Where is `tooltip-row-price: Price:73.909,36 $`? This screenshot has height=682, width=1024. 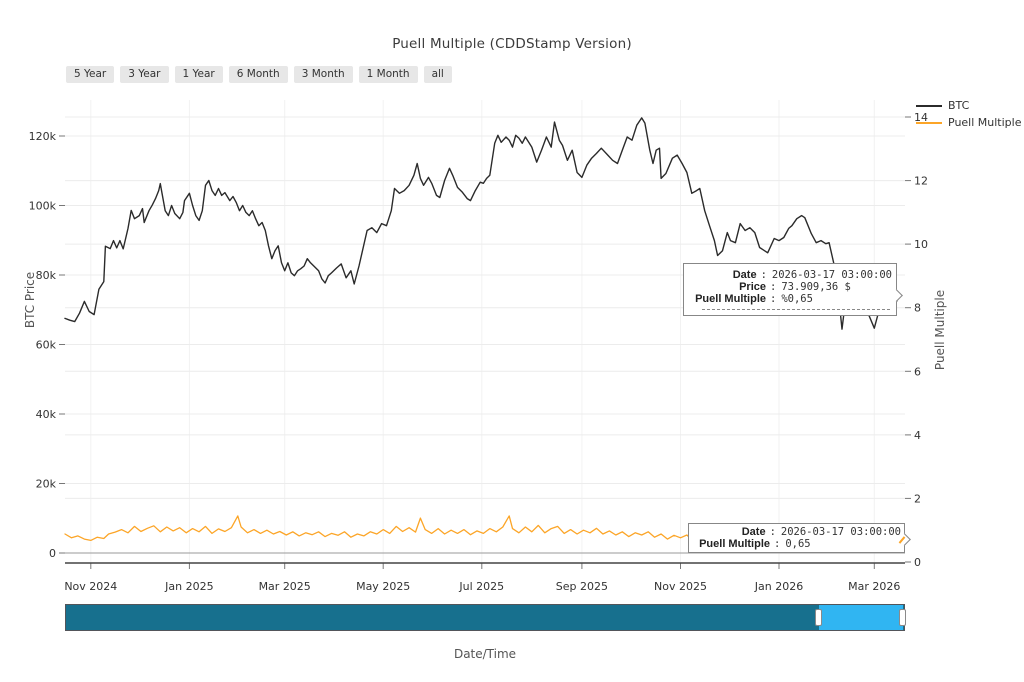 tooltip-row-price: Price:73.909,36 $ is located at coordinates (795, 287).